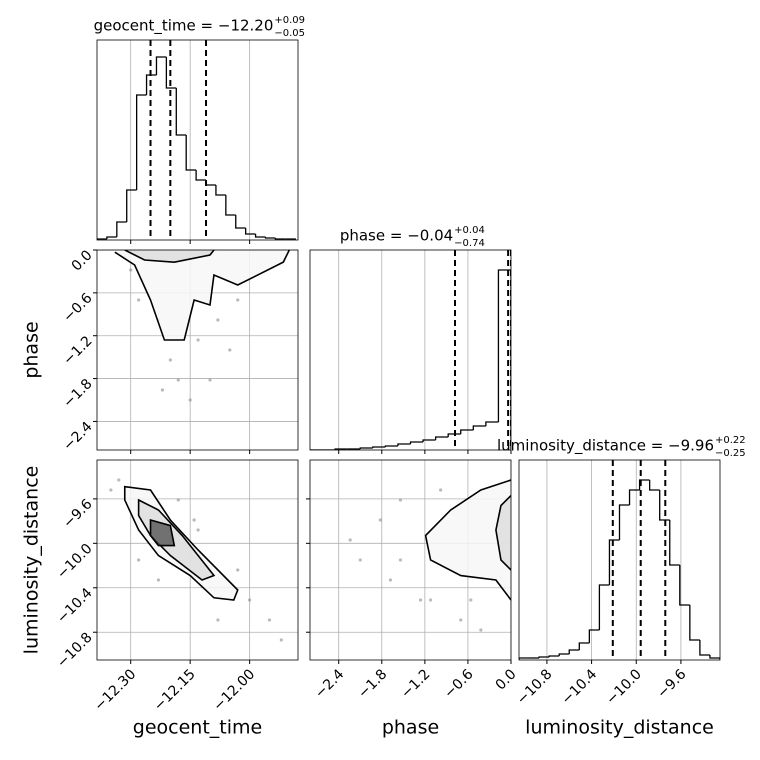 The width and height of the screenshot is (760, 760). Describe the element at coordinates (75, 651) in the screenshot. I see `y-tick-label: −10.8` at that location.